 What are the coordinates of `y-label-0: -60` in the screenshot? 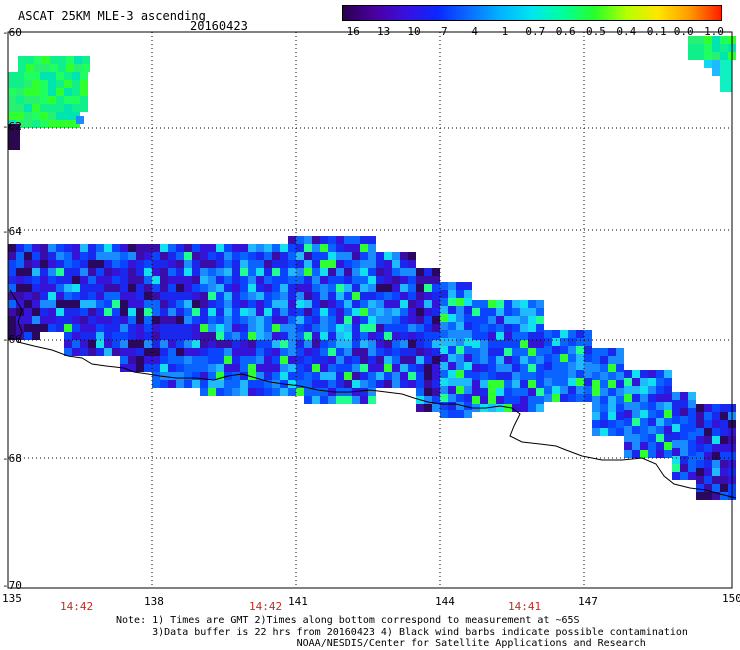 It's located at (12, 32).